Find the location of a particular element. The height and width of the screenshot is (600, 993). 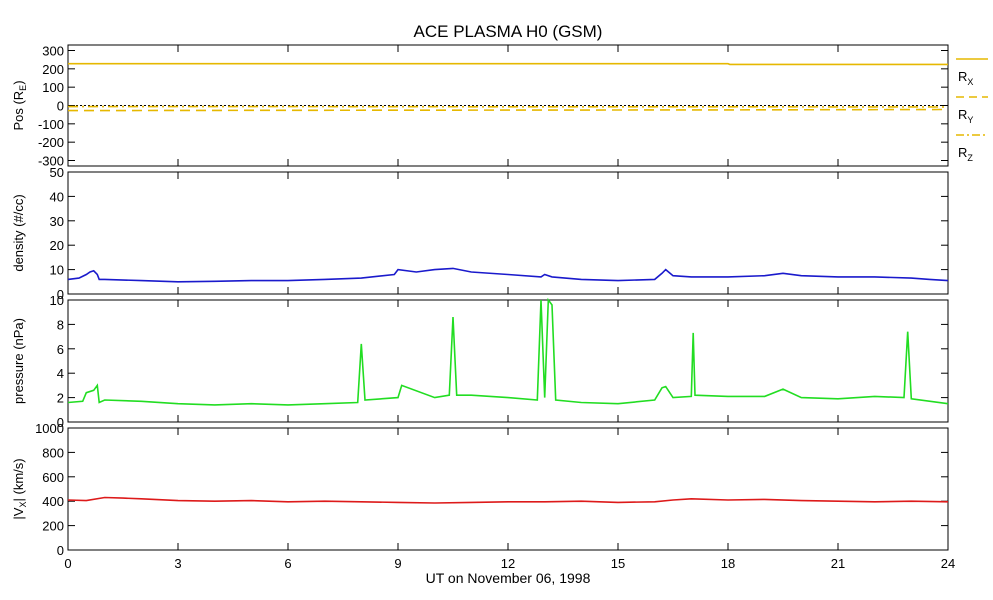

y-axis-label-end: | (km/s) is located at coordinates (18, 479).